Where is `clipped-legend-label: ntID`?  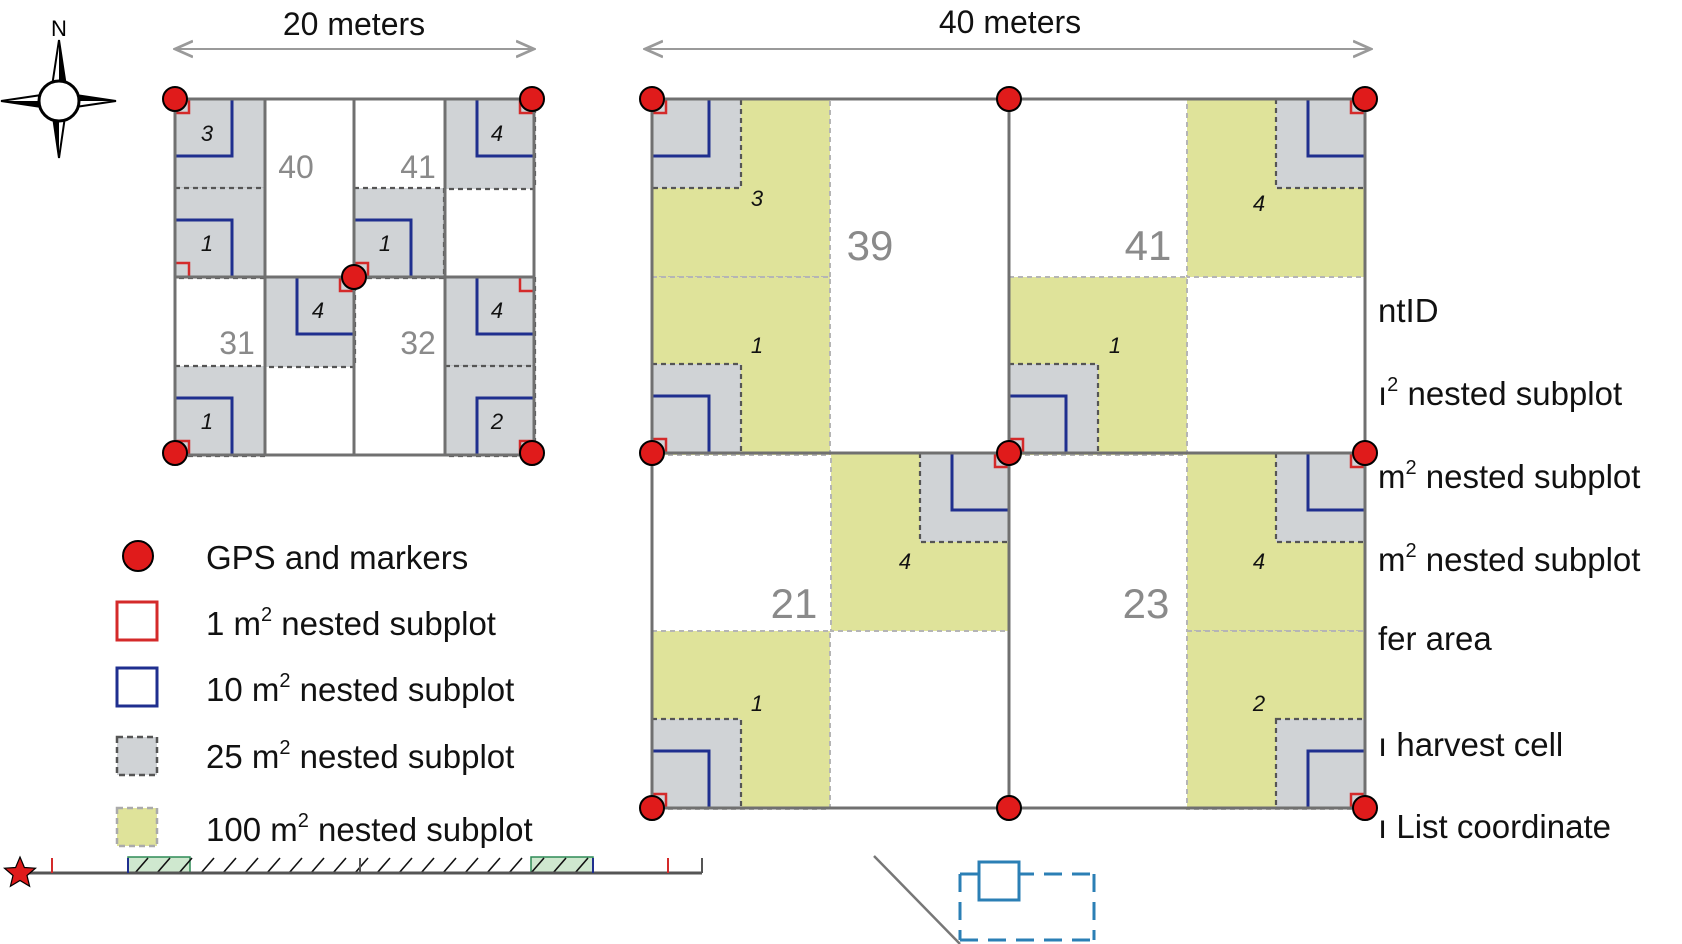 clipped-legend-label: ntID is located at coordinates (1408, 310).